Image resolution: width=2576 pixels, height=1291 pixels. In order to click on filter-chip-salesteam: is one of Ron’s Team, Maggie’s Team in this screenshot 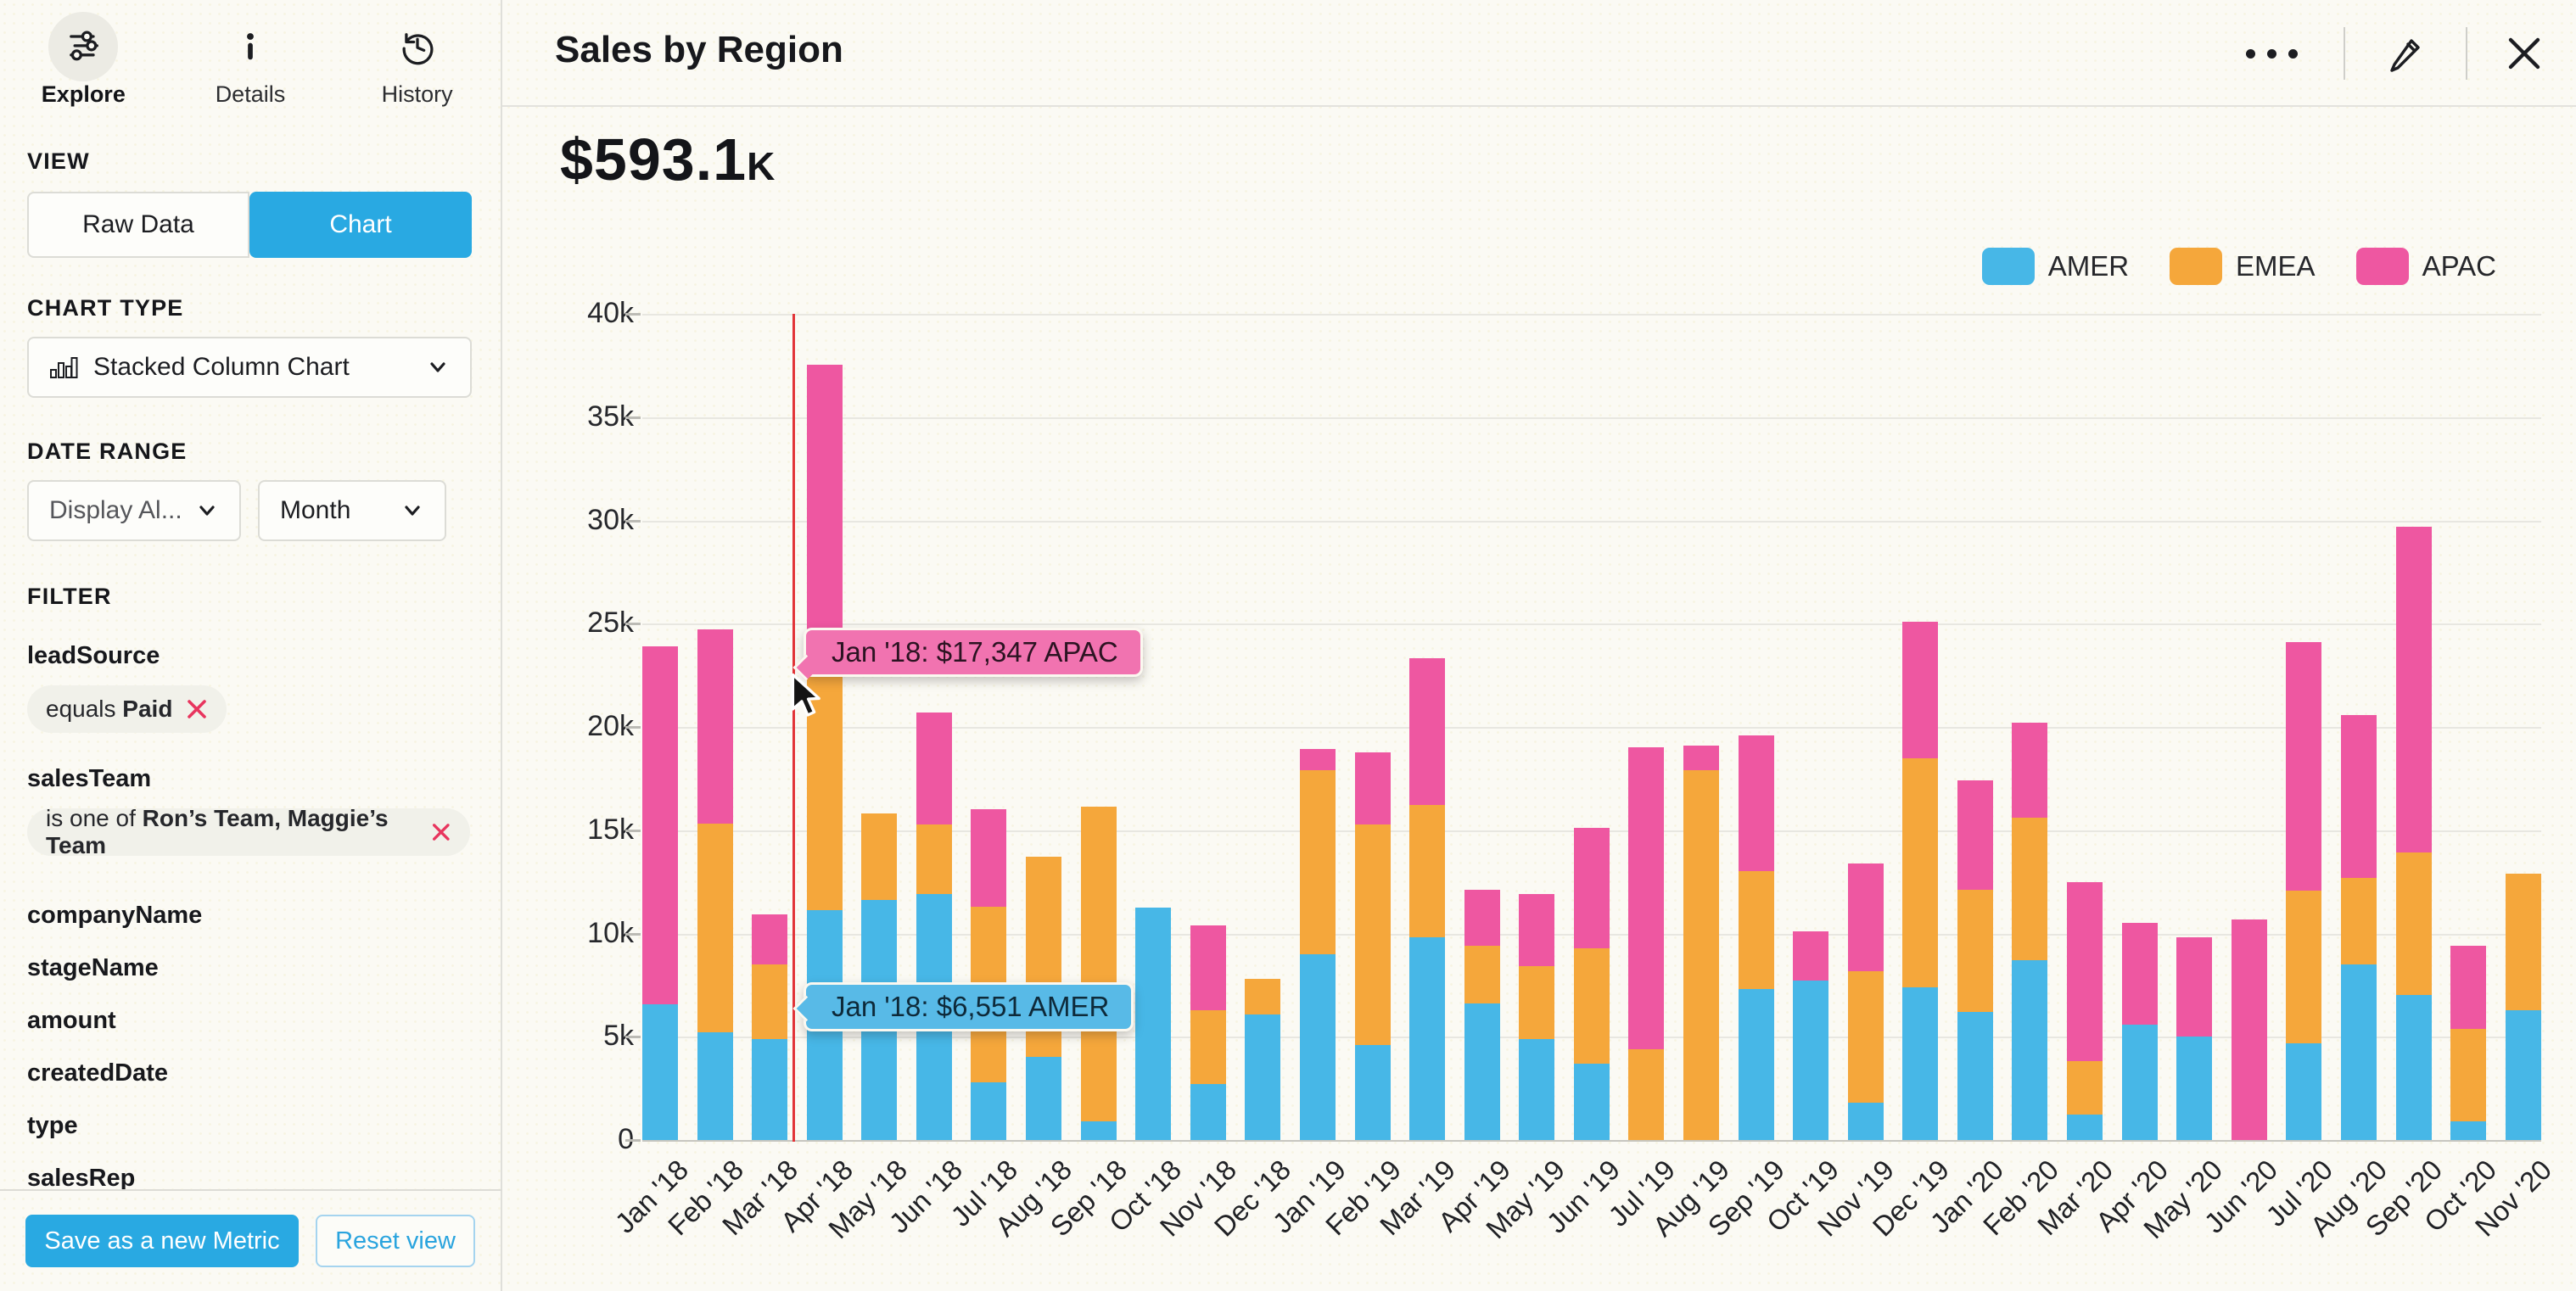, I will do `click(248, 832)`.